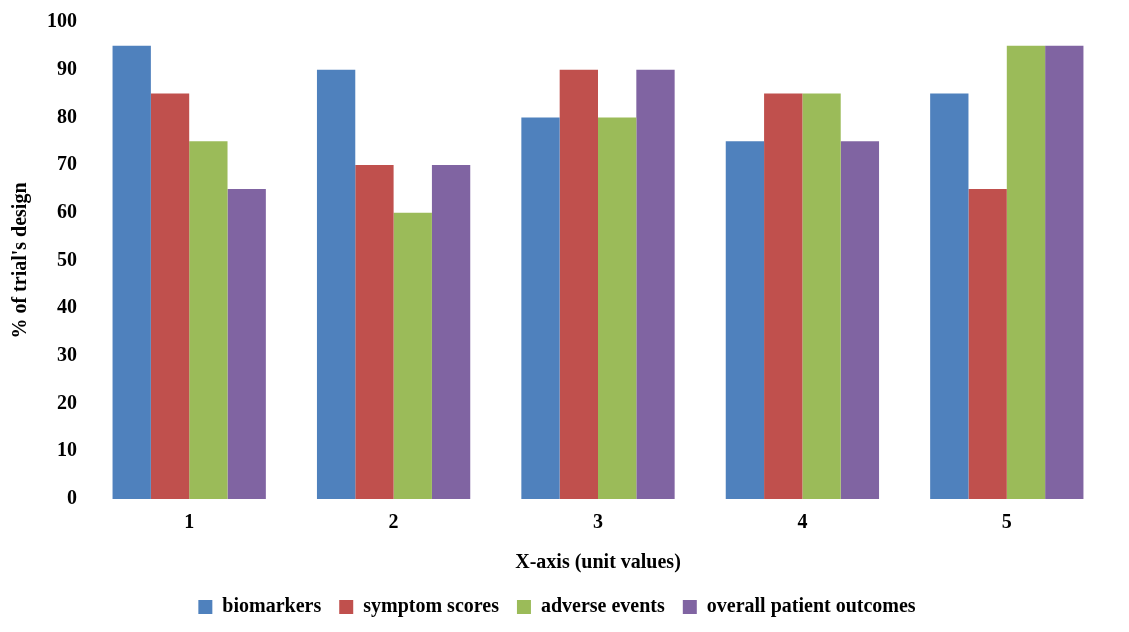 The height and width of the screenshot is (632, 1129). What do you see at coordinates (603, 605) in the screenshot?
I see `legend-label: adverse events` at bounding box center [603, 605].